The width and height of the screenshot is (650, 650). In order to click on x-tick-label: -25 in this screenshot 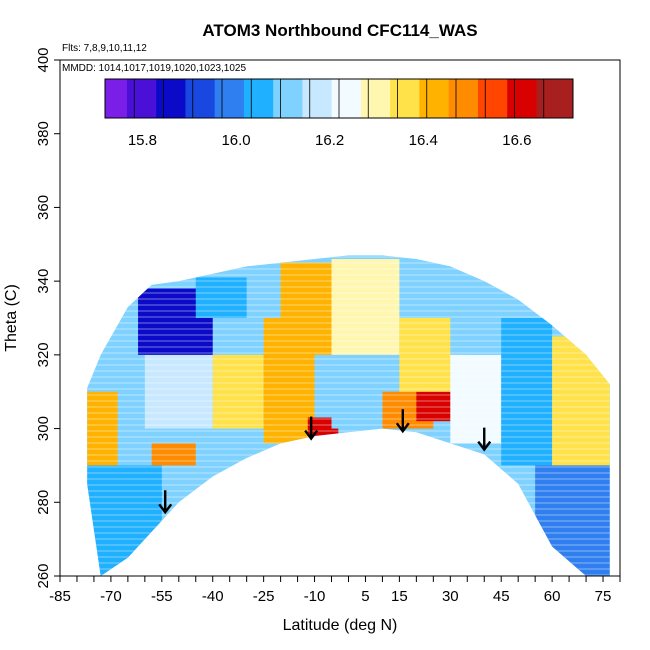, I will do `click(264, 596)`.